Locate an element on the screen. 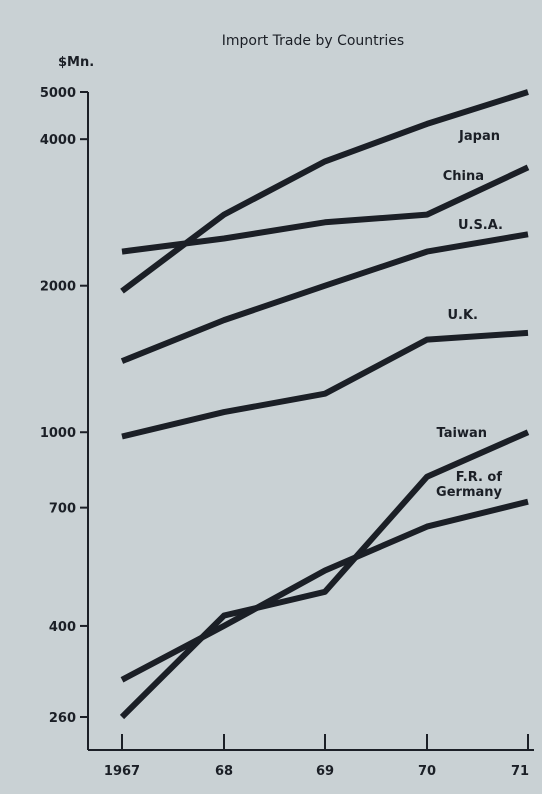 The image size is (542, 794). y-tick-label: 700 is located at coordinates (62, 509).